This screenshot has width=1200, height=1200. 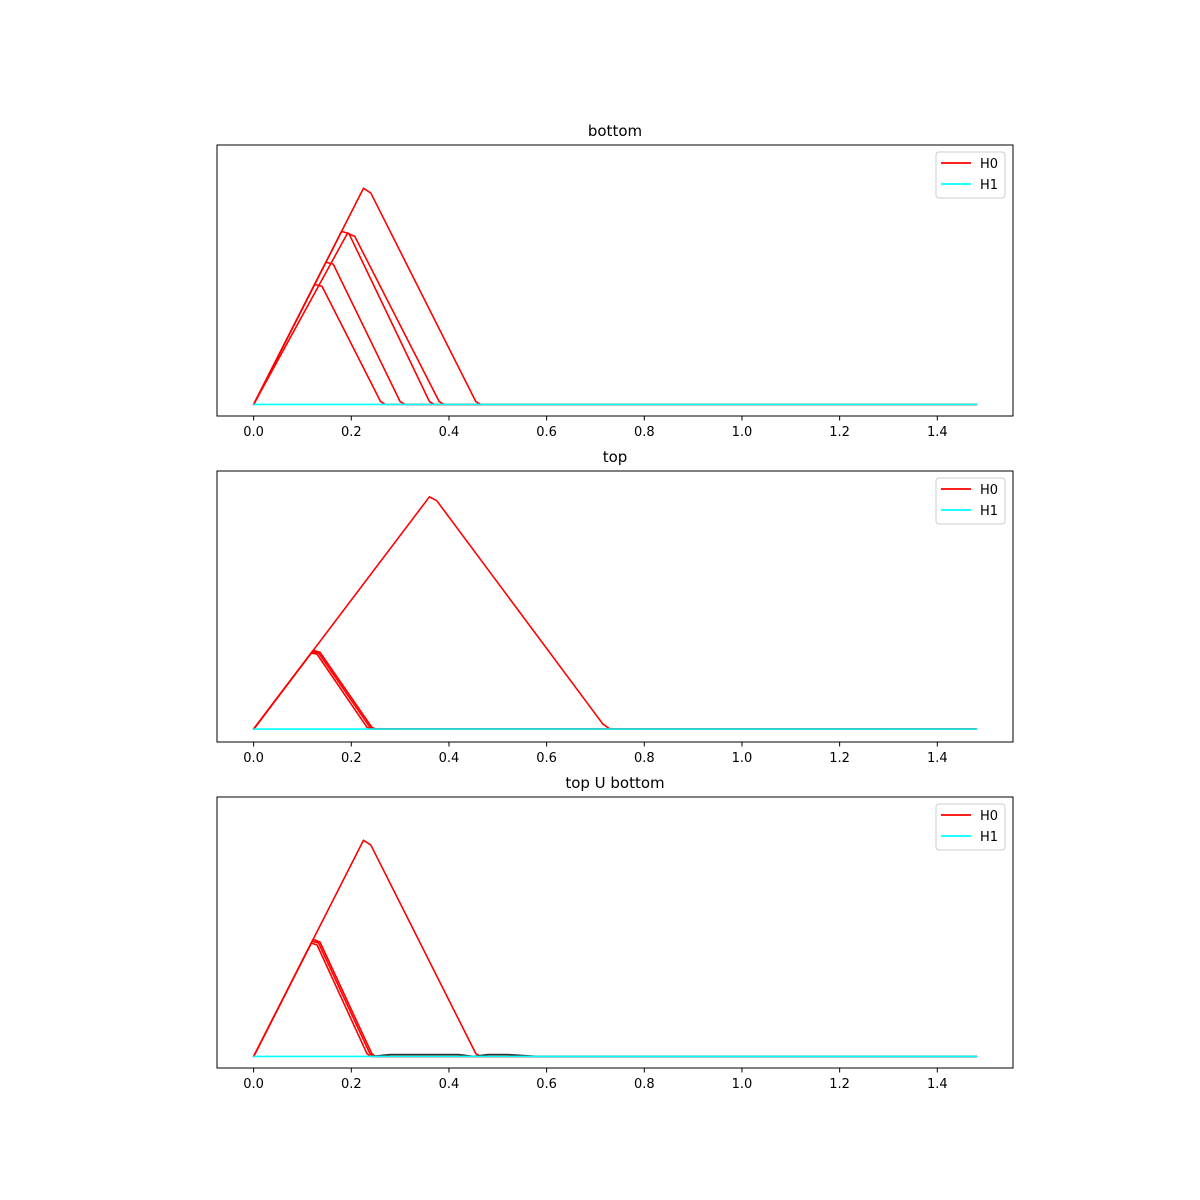 What do you see at coordinates (615, 131) in the screenshot?
I see `panel-title: bottom` at bounding box center [615, 131].